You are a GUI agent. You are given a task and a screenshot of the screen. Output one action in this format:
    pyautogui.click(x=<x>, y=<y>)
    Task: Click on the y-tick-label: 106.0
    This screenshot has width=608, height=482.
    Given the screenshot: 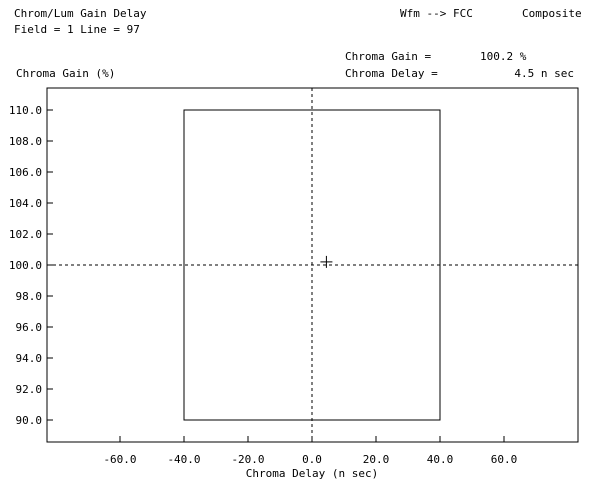 What is the action you would take?
    pyautogui.click(x=25, y=172)
    